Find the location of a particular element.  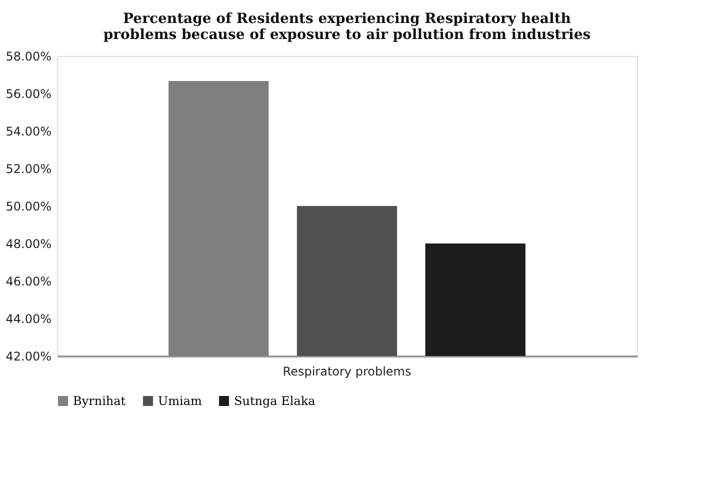

y-tick-label: 52.00% is located at coordinates (29, 169).